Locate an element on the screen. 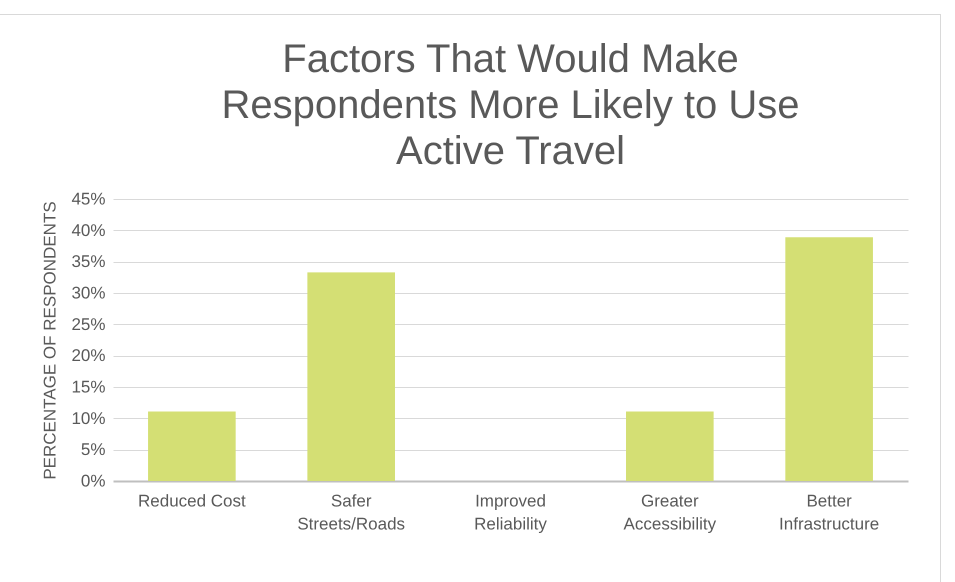  y-tick-label: 5% is located at coordinates (93, 450).